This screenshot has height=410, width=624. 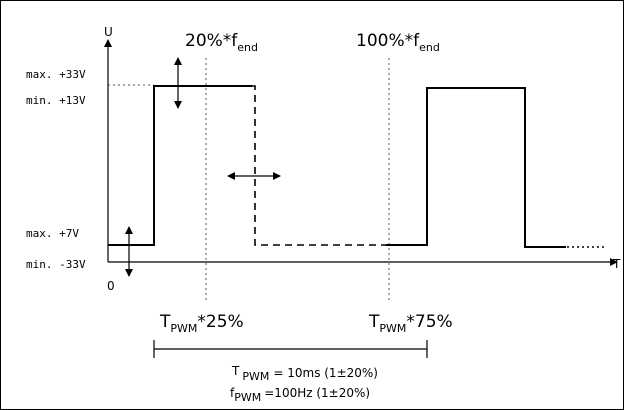 I want to click on formula-frequency-sub: PWM, so click(x=247, y=397).